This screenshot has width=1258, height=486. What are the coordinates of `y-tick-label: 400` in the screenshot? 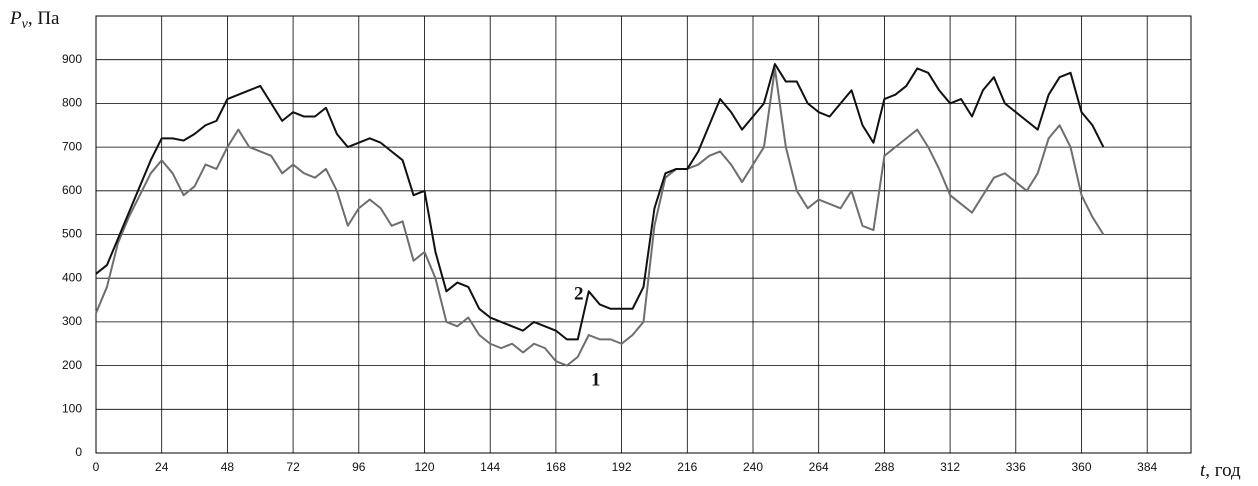 It's located at (72, 277).